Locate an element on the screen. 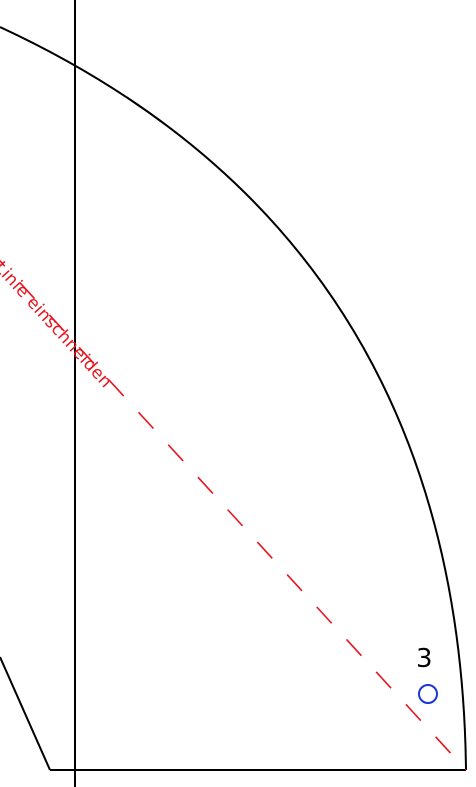 This screenshot has width=476, height=787. pattern-left-edge is located at coordinates (25, 713).